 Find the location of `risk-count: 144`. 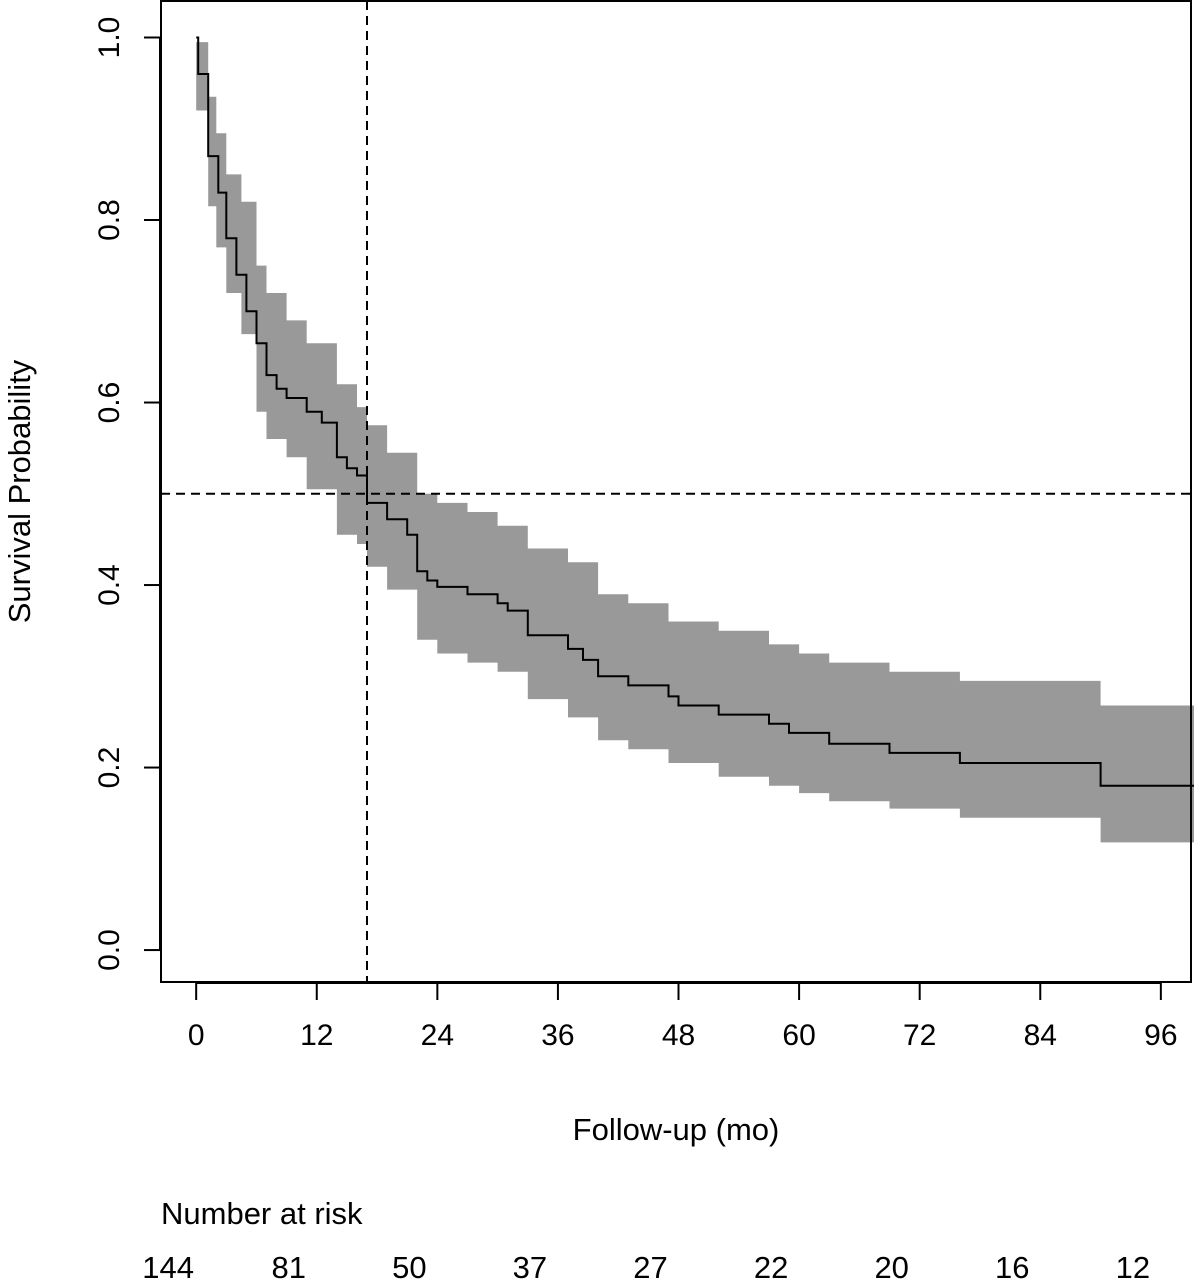

risk-count: 144 is located at coordinates (168, 1265).